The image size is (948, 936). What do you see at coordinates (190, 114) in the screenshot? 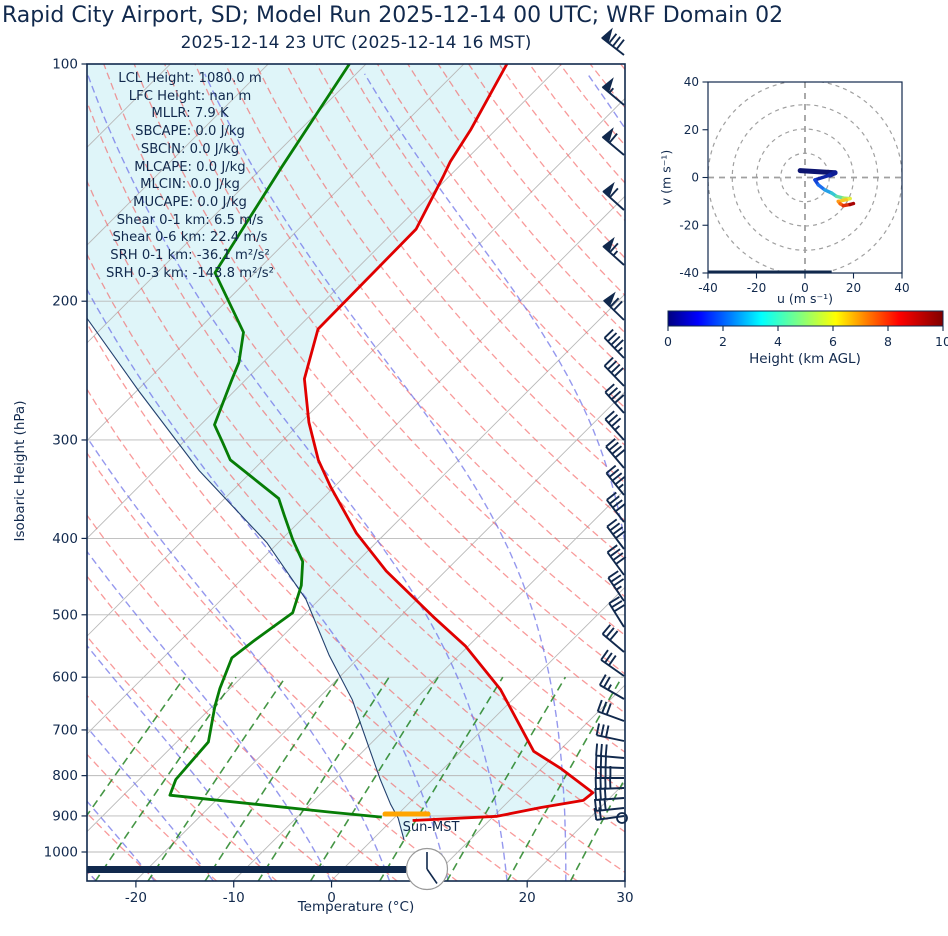
I see `stat-mllr: MLLR: 7.9 K` at bounding box center [190, 114].